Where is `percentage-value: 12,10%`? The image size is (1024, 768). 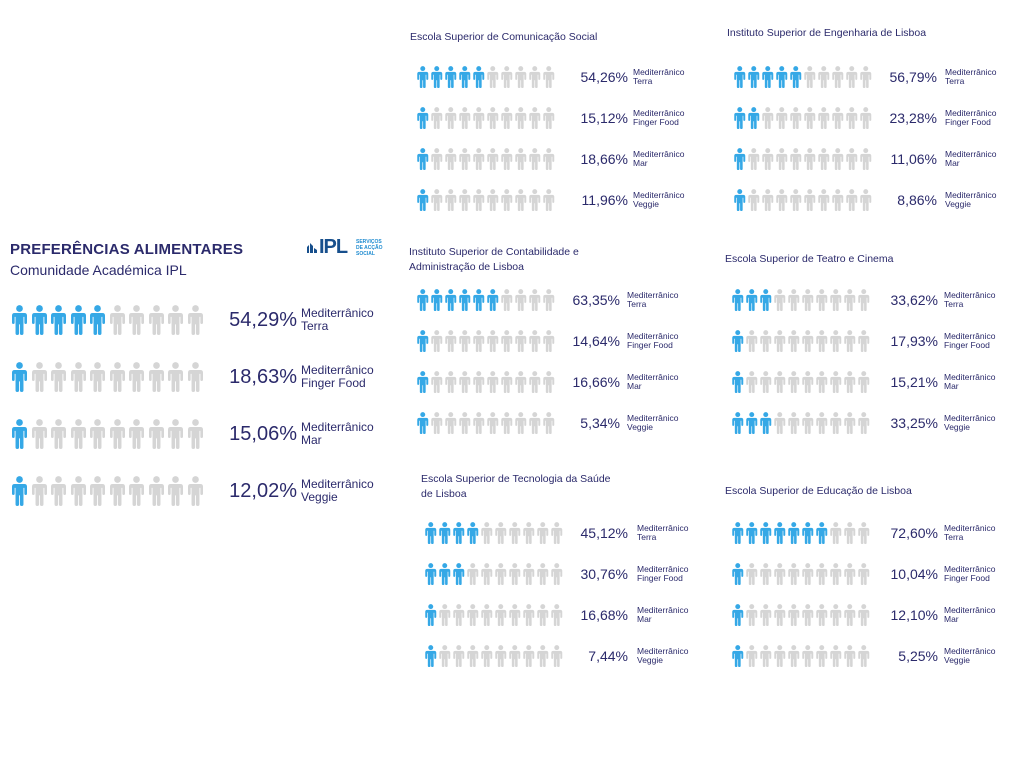
percentage-value: 12,10% is located at coordinates (914, 614).